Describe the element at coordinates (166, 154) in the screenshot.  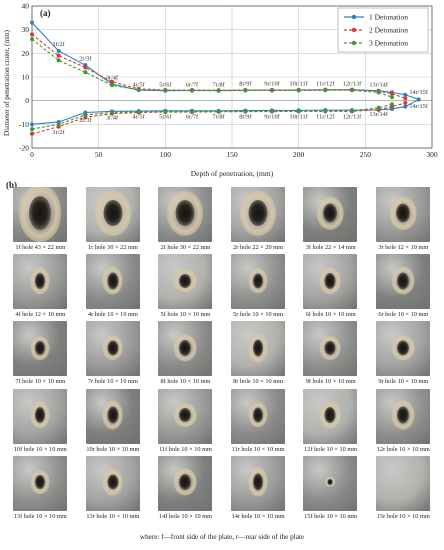
I see `x-tick-label: 100` at that location.